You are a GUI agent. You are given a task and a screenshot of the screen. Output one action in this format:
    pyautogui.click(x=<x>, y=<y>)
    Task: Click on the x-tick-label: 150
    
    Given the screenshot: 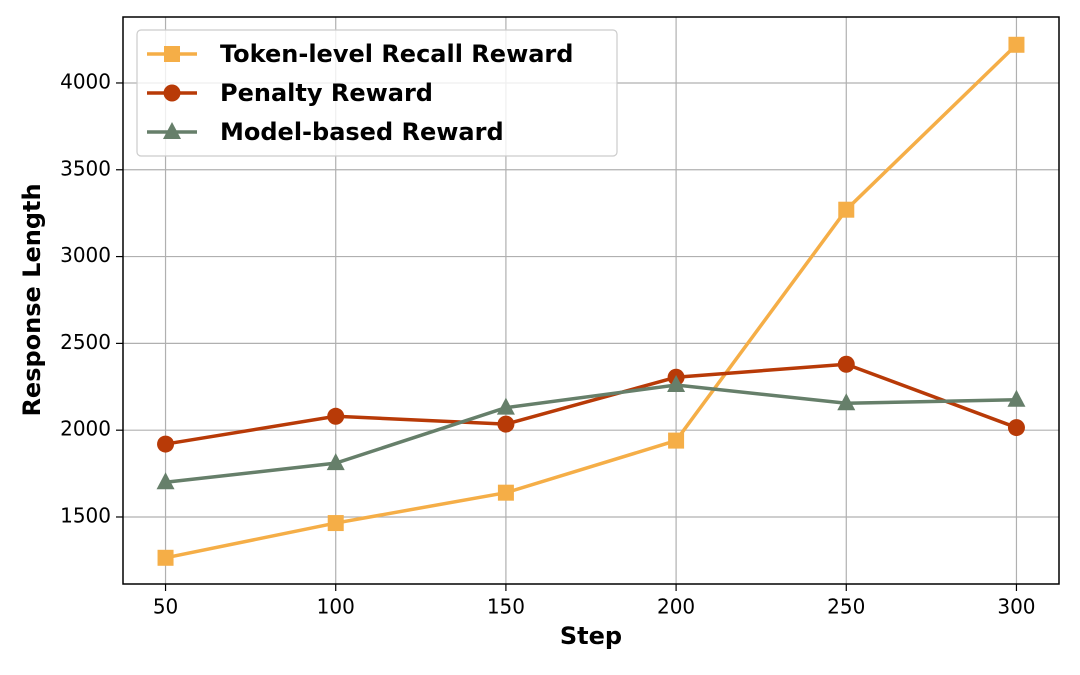 What is the action you would take?
    pyautogui.click(x=506, y=607)
    